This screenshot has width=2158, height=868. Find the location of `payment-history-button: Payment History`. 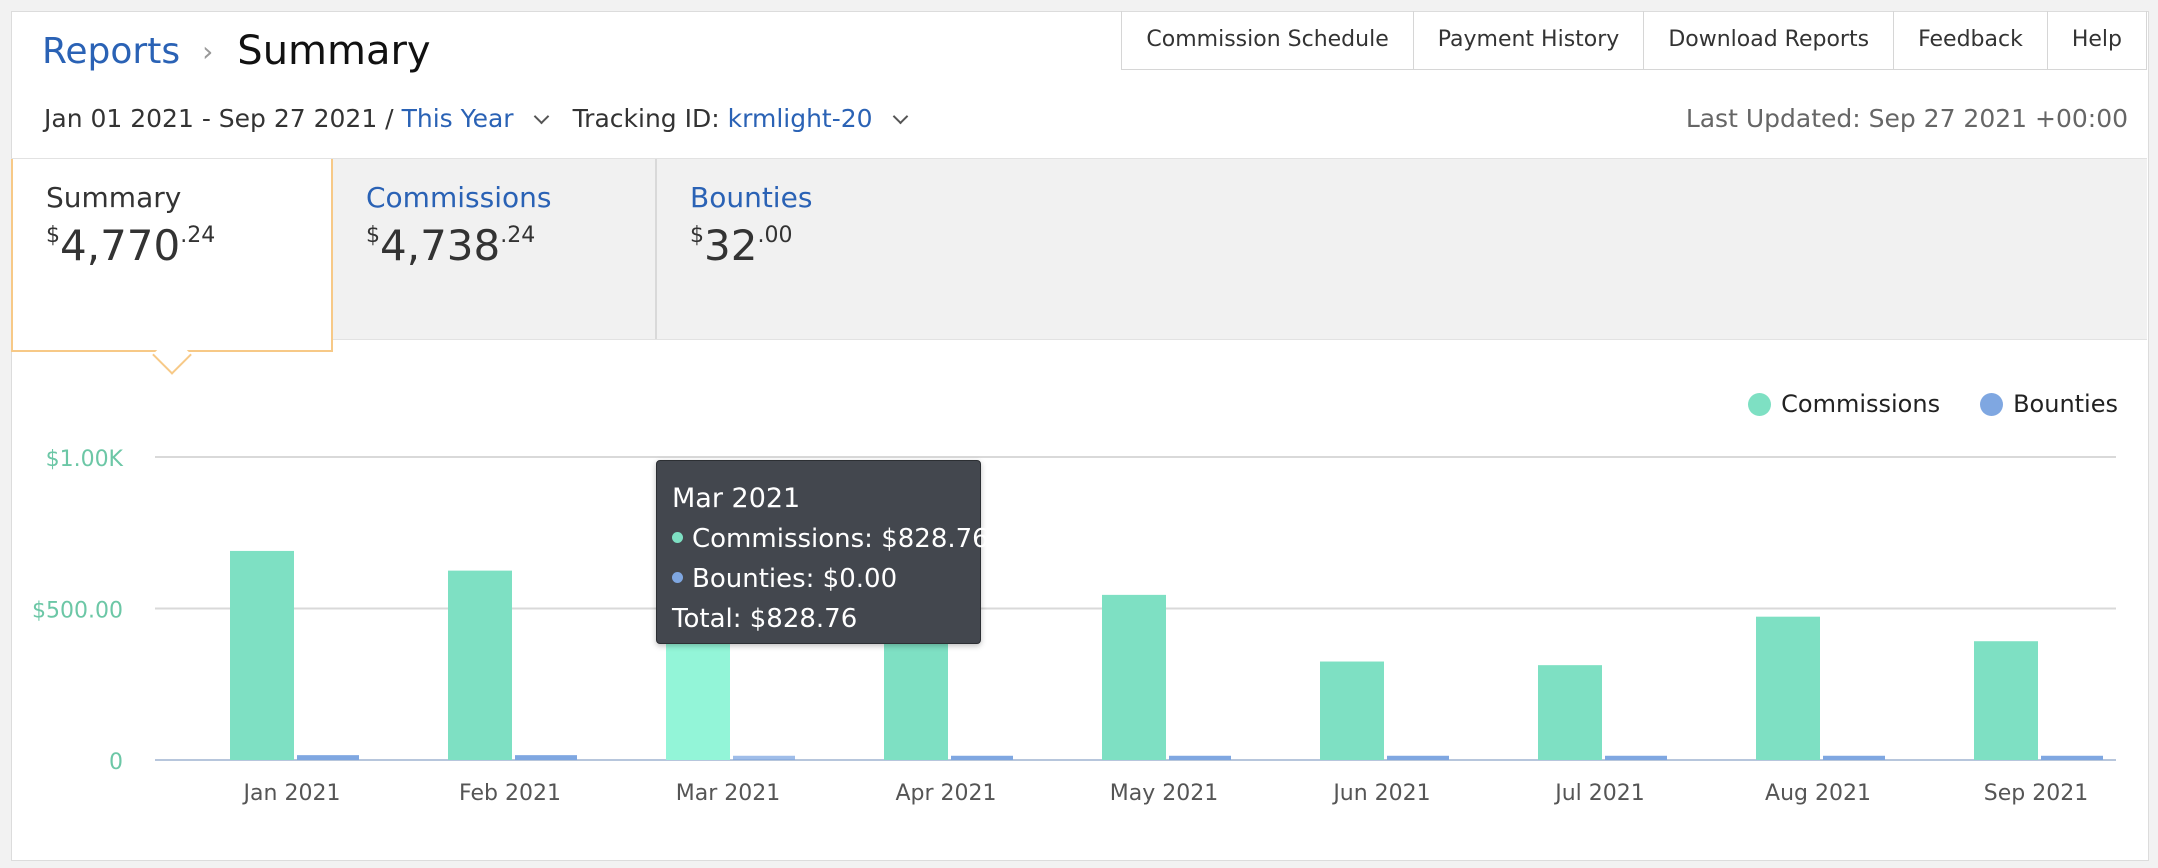

payment-history-button: Payment History is located at coordinates (1528, 40).